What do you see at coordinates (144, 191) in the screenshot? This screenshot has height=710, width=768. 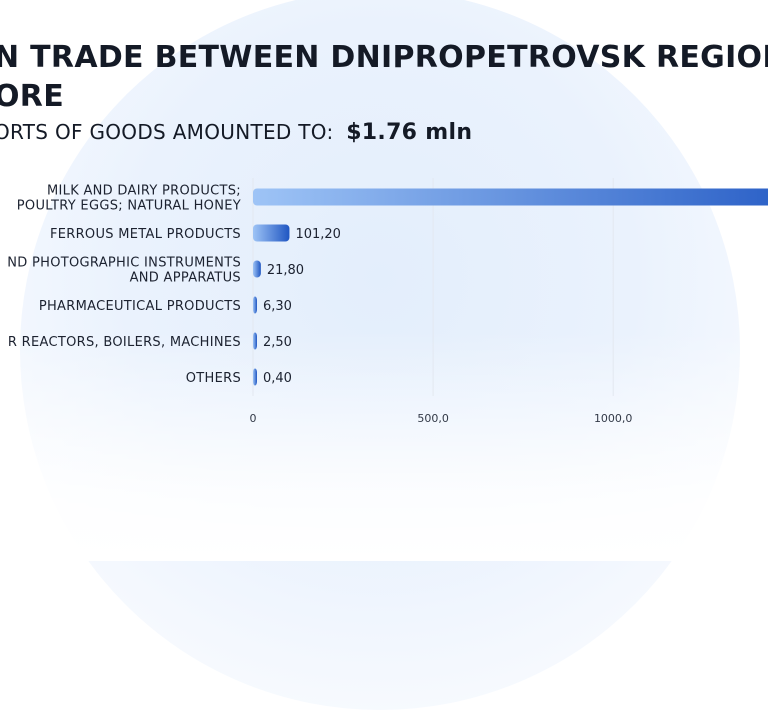 I see `category-label: MILK AND DAIRY PRODUCTS;` at bounding box center [144, 191].